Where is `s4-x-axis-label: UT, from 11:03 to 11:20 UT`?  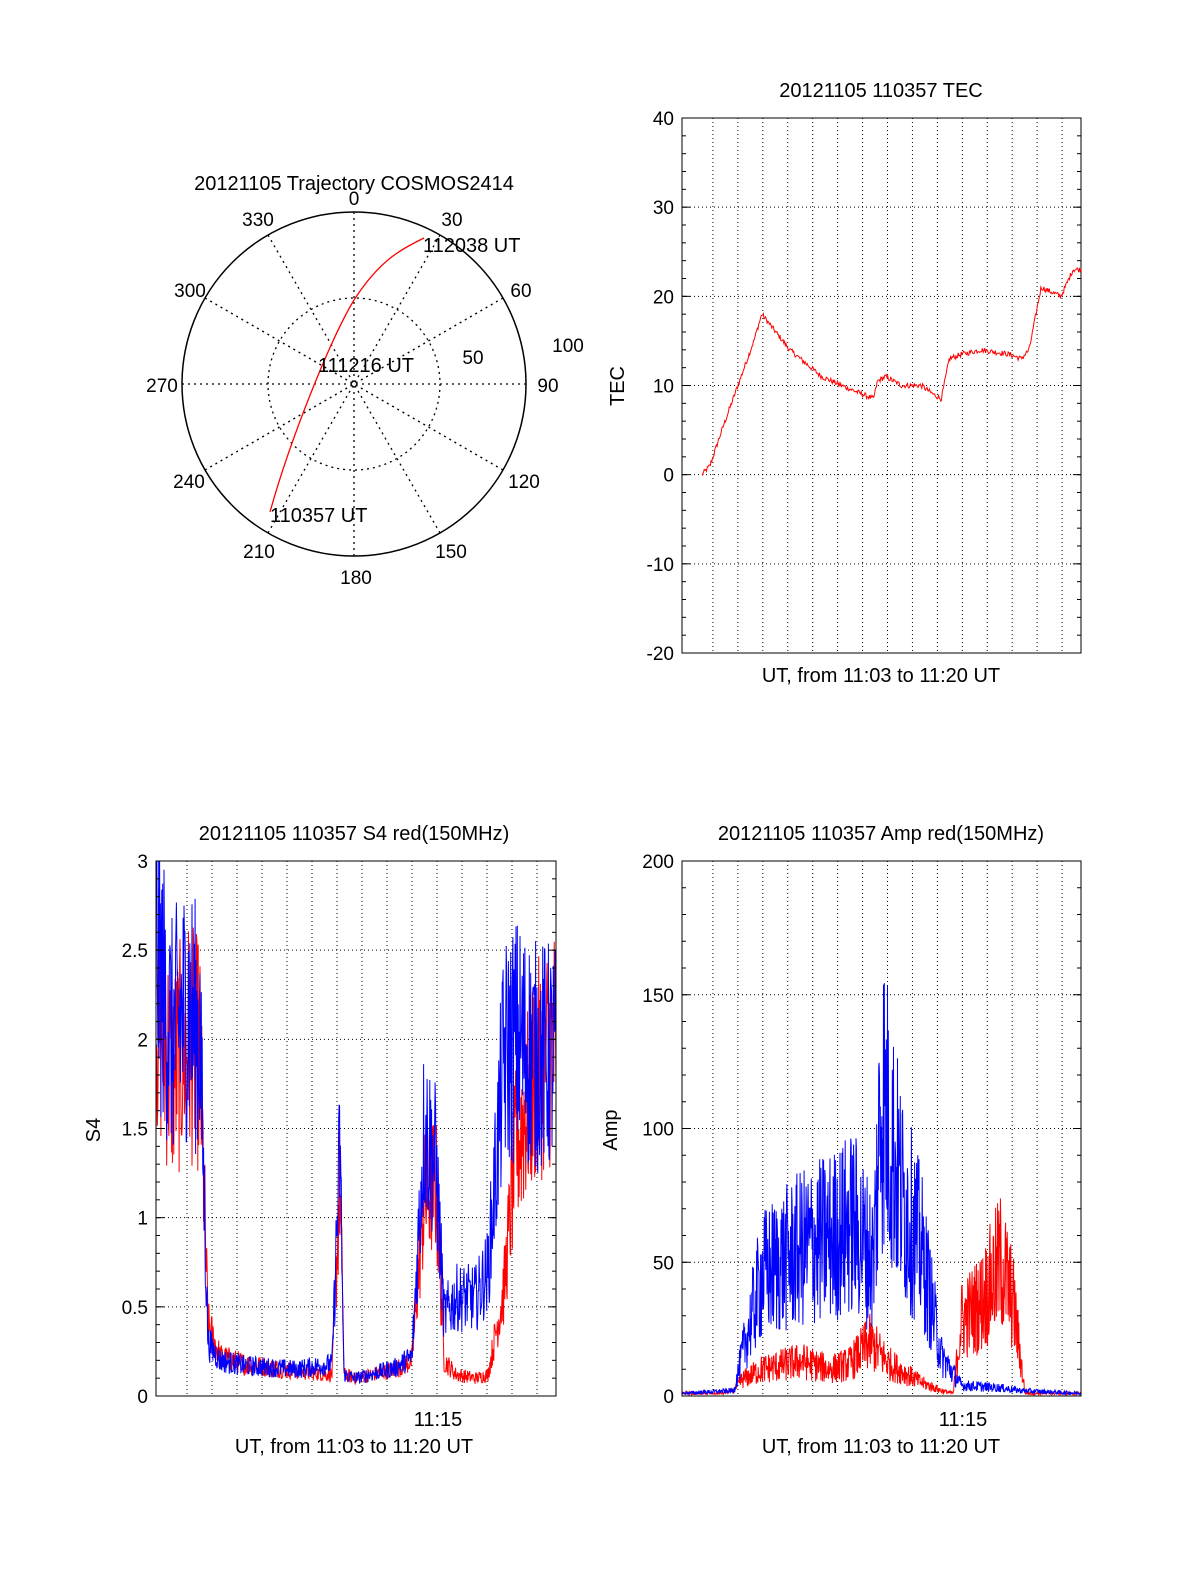
s4-x-axis-label: UT, from 11:03 to 11:20 UT is located at coordinates (354, 1447).